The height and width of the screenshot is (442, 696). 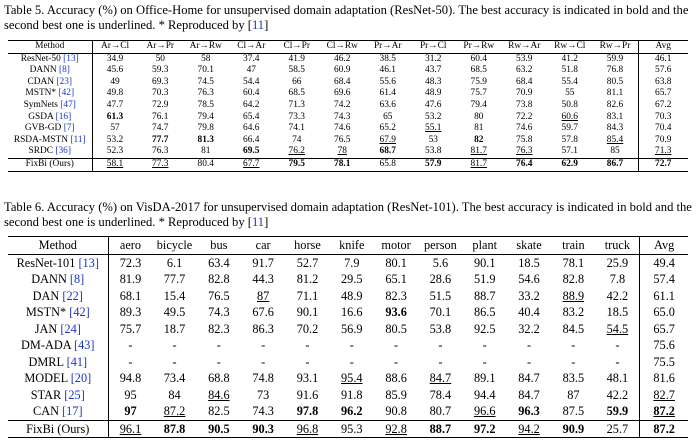 What do you see at coordinates (130, 378) in the screenshot?
I see `table6-value-text: 94.8` at bounding box center [130, 378].